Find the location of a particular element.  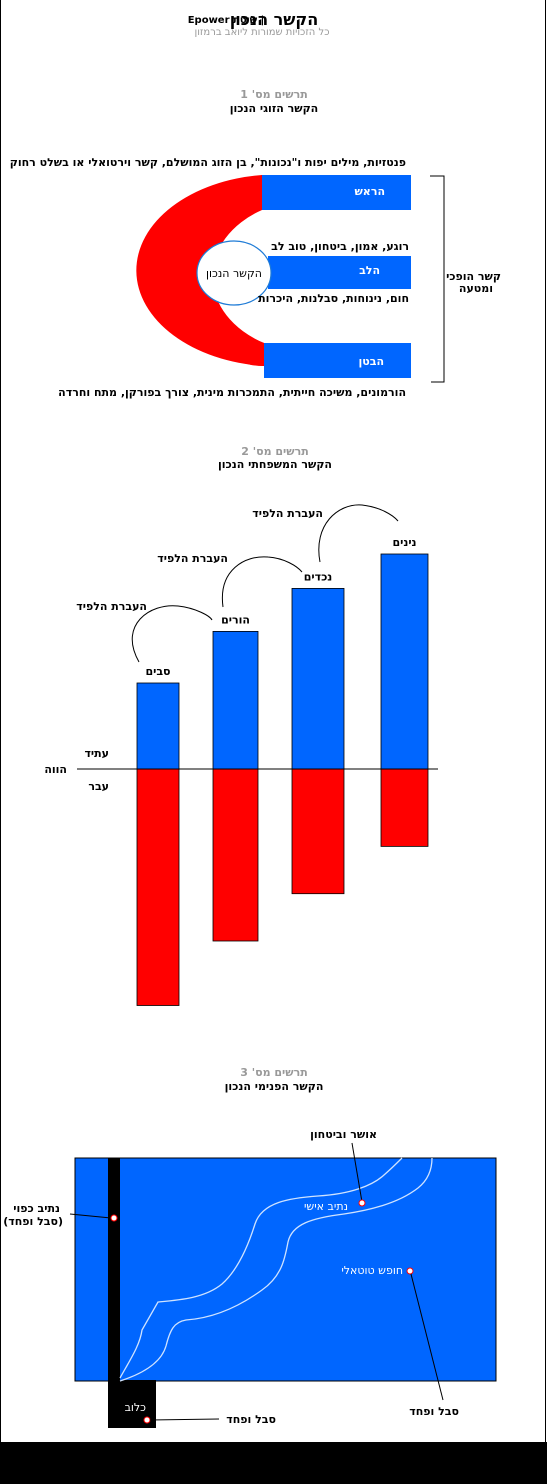

heart-label: הלב is located at coordinates (369, 270).